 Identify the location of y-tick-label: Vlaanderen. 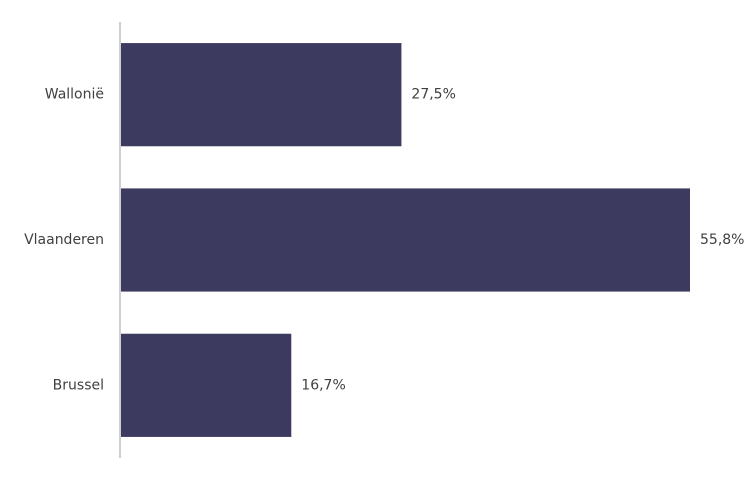
(64, 240).